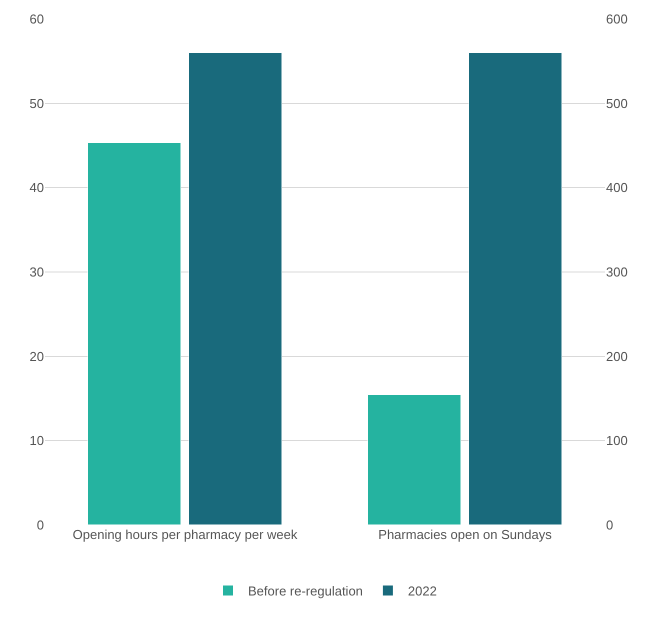 Image resolution: width=665 pixels, height=620 pixels. What do you see at coordinates (37, 356) in the screenshot?
I see `y-tick-label: 20` at bounding box center [37, 356].